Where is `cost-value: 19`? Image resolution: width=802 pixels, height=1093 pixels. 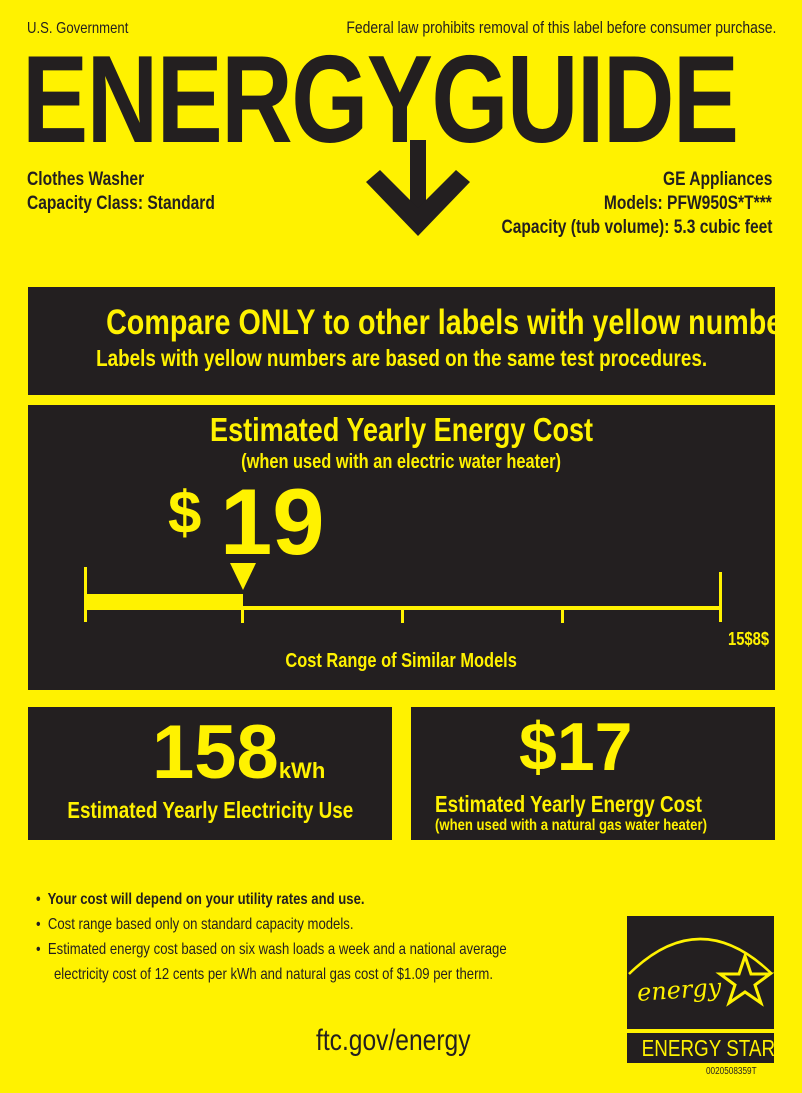
cost-value: 19 is located at coordinates (272, 521).